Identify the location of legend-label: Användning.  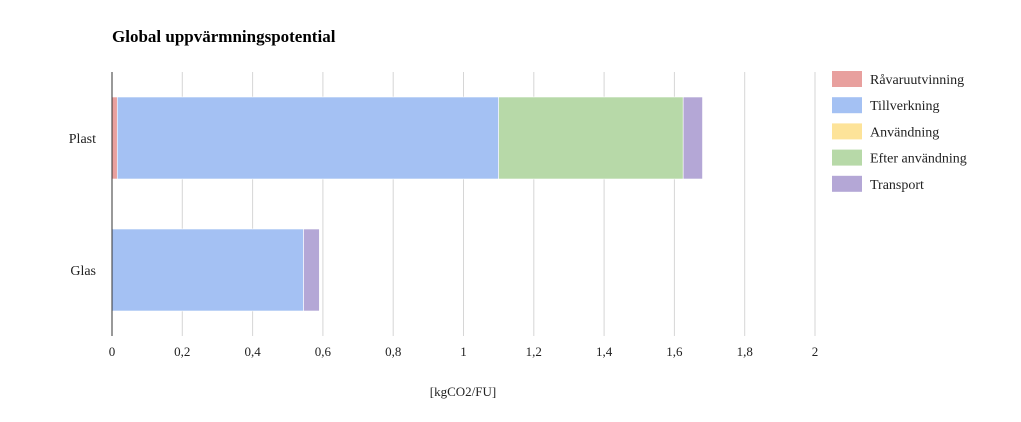
(904, 132).